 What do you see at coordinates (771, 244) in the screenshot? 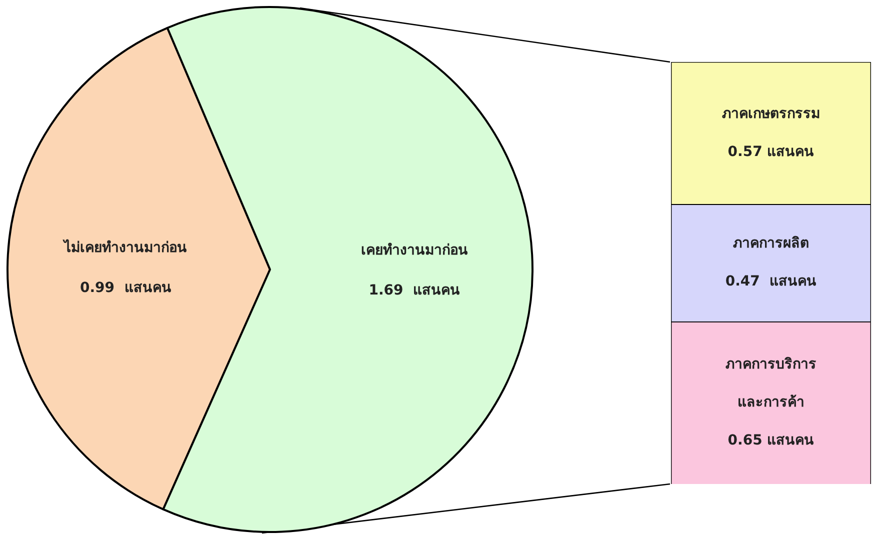
I see `series-label: ภาคการผลิต` at bounding box center [771, 244].